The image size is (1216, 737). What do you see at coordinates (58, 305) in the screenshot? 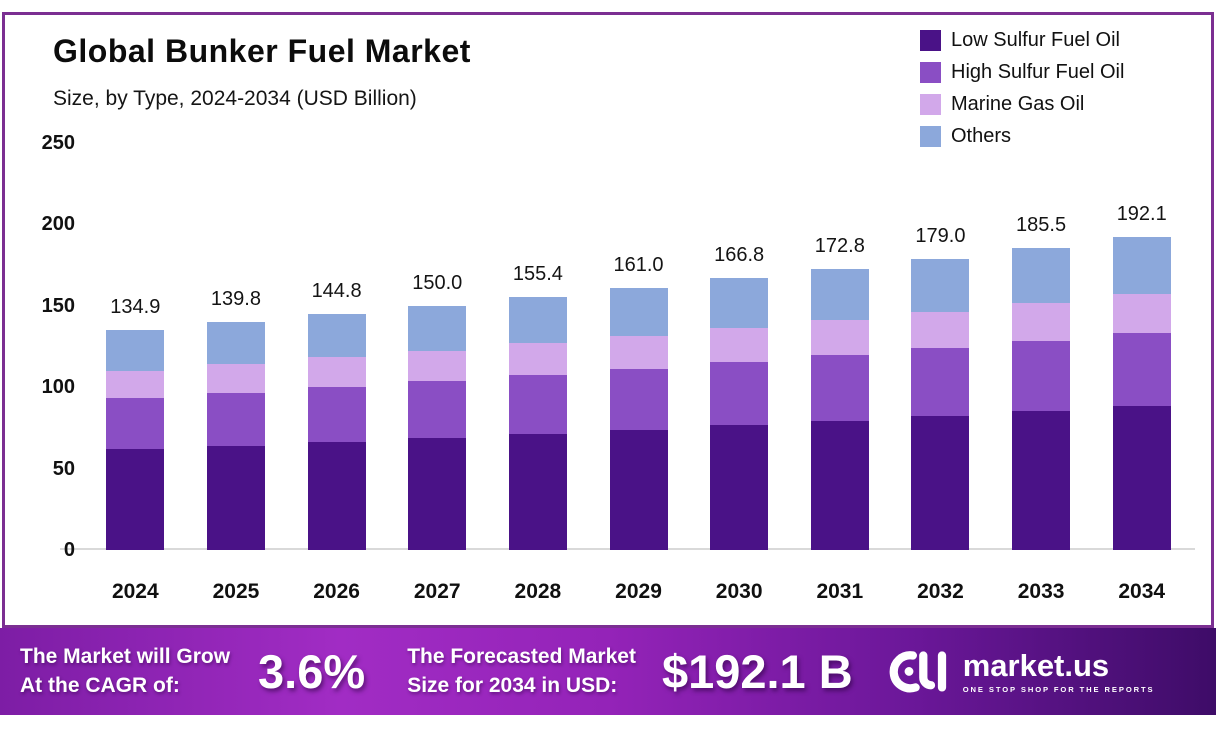
I see `y-axis-tick-label: 150` at bounding box center [58, 305].